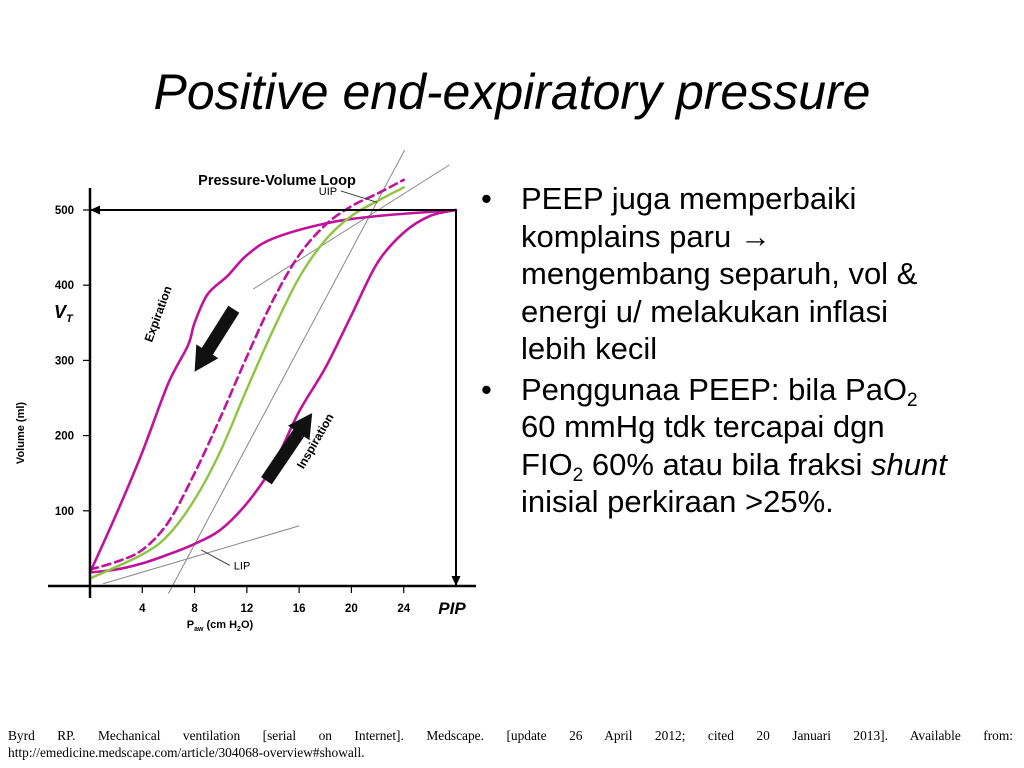 The image size is (1024, 768). What do you see at coordinates (677, 501) in the screenshot?
I see `bullet-2-text-4: inisial perkiraan >25%.` at bounding box center [677, 501].